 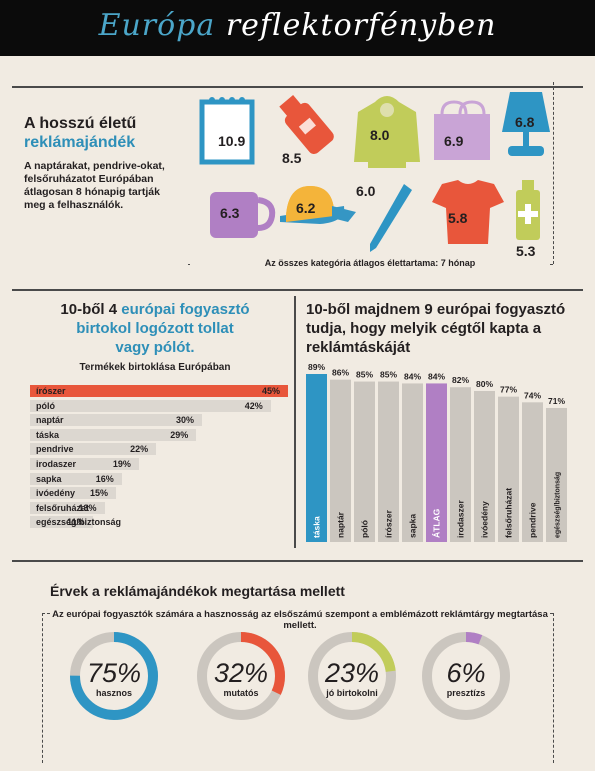 What do you see at coordinates (243, 215) in the screenshot?
I see `mug-icon` at bounding box center [243, 215].